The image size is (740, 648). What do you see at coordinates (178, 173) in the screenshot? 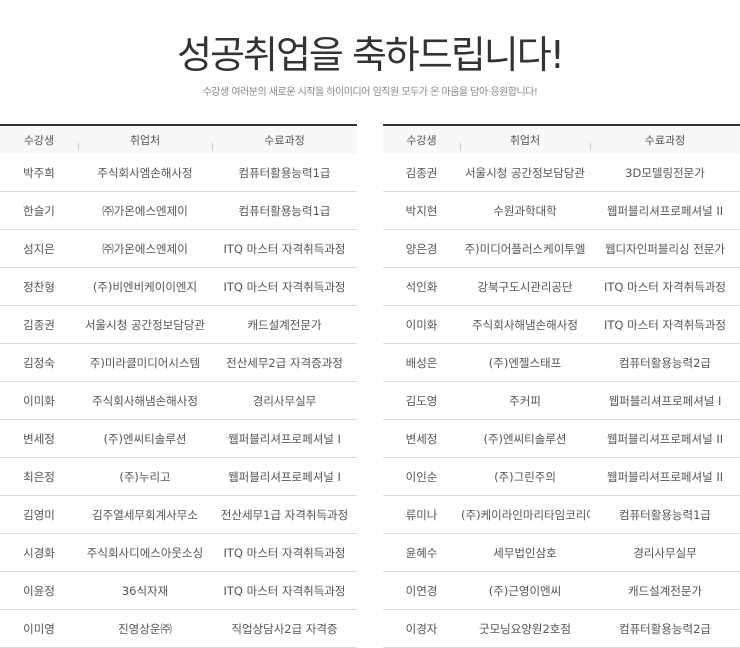
I see `table-row: 박주희 주식회사엠손해사정 컴퓨터활용능력1급` at bounding box center [178, 173].